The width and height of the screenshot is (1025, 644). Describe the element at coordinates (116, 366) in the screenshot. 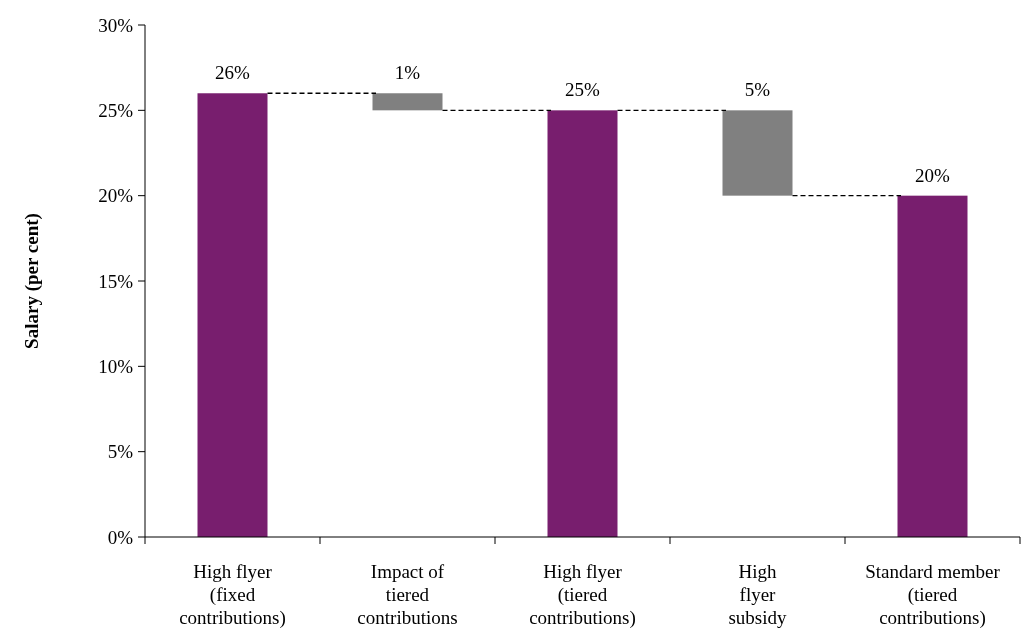

I see `y-tick-label: 10%` at that location.